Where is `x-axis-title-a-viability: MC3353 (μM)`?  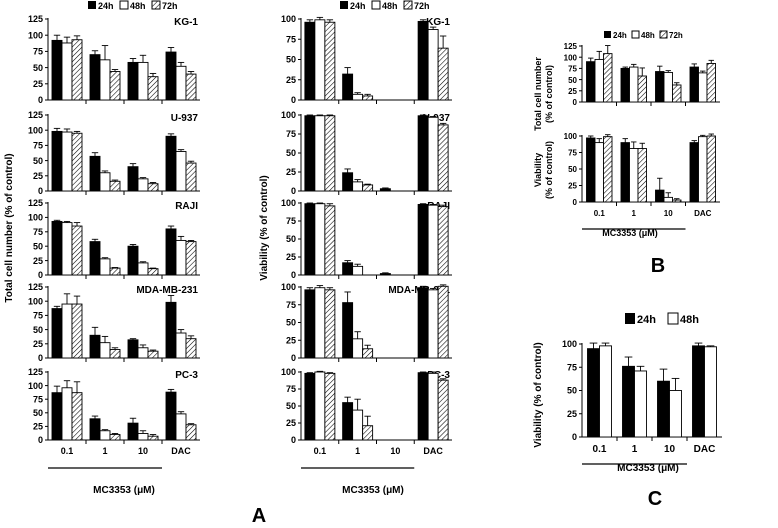
x-axis-title-a-viability: MC3353 (μM) is located at coordinates (373, 490).